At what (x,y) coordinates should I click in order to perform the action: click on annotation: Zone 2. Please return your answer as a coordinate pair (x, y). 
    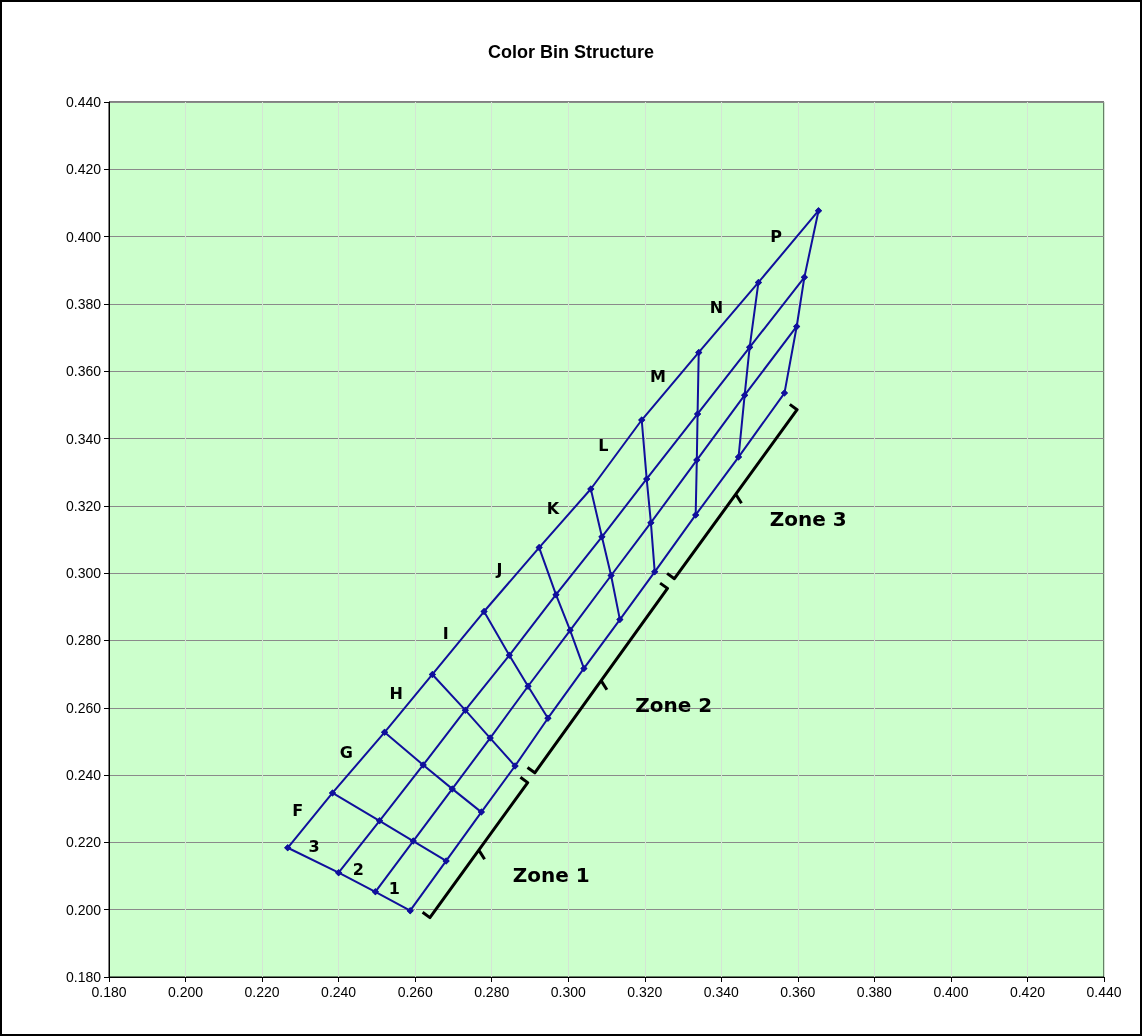
    Looking at the image, I should click on (674, 705).